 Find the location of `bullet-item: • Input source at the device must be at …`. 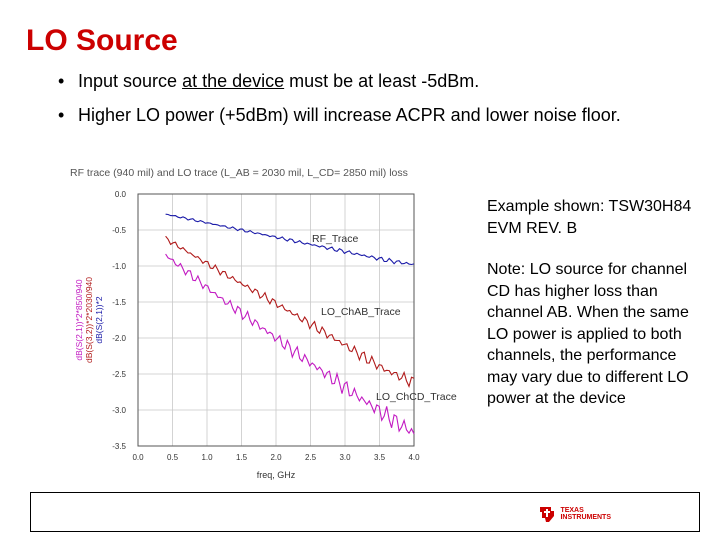

bullet-item: • Input source at the device must be at … is located at coordinates (358, 81).